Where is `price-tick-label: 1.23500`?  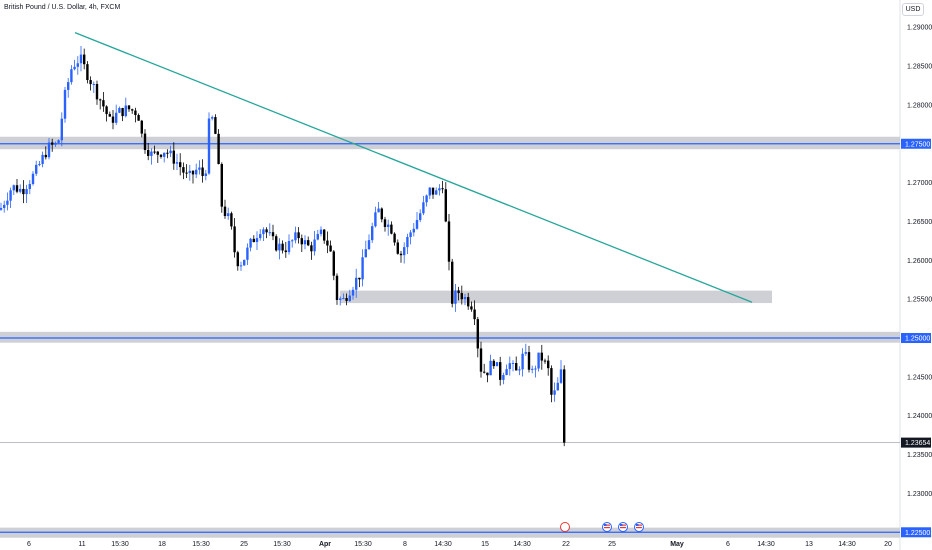
price-tick-label: 1.23500 is located at coordinates (919, 455).